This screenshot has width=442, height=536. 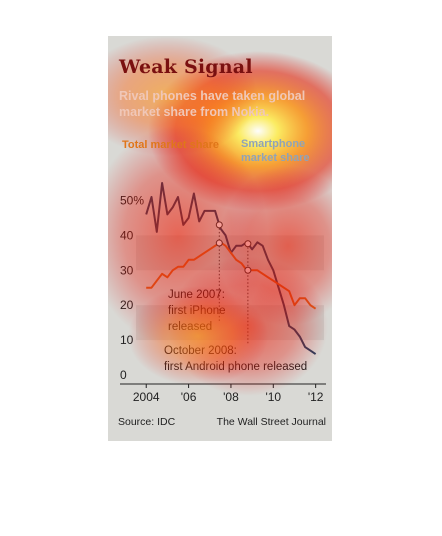 What do you see at coordinates (146, 397) in the screenshot?
I see `x-tick-label-0: 2004` at bounding box center [146, 397].